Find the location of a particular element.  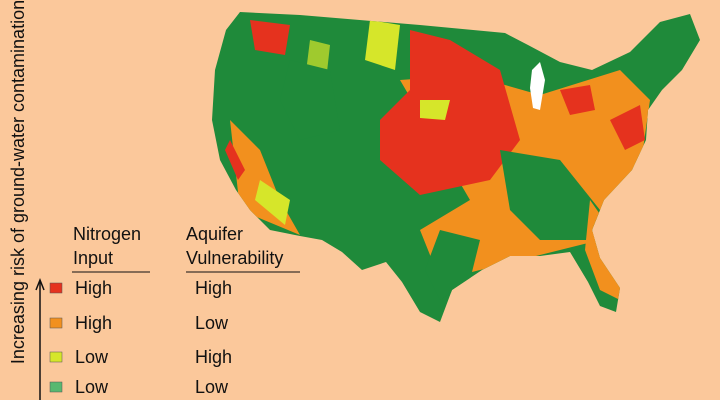

legend-header: Aquifer is located at coordinates (214, 234).